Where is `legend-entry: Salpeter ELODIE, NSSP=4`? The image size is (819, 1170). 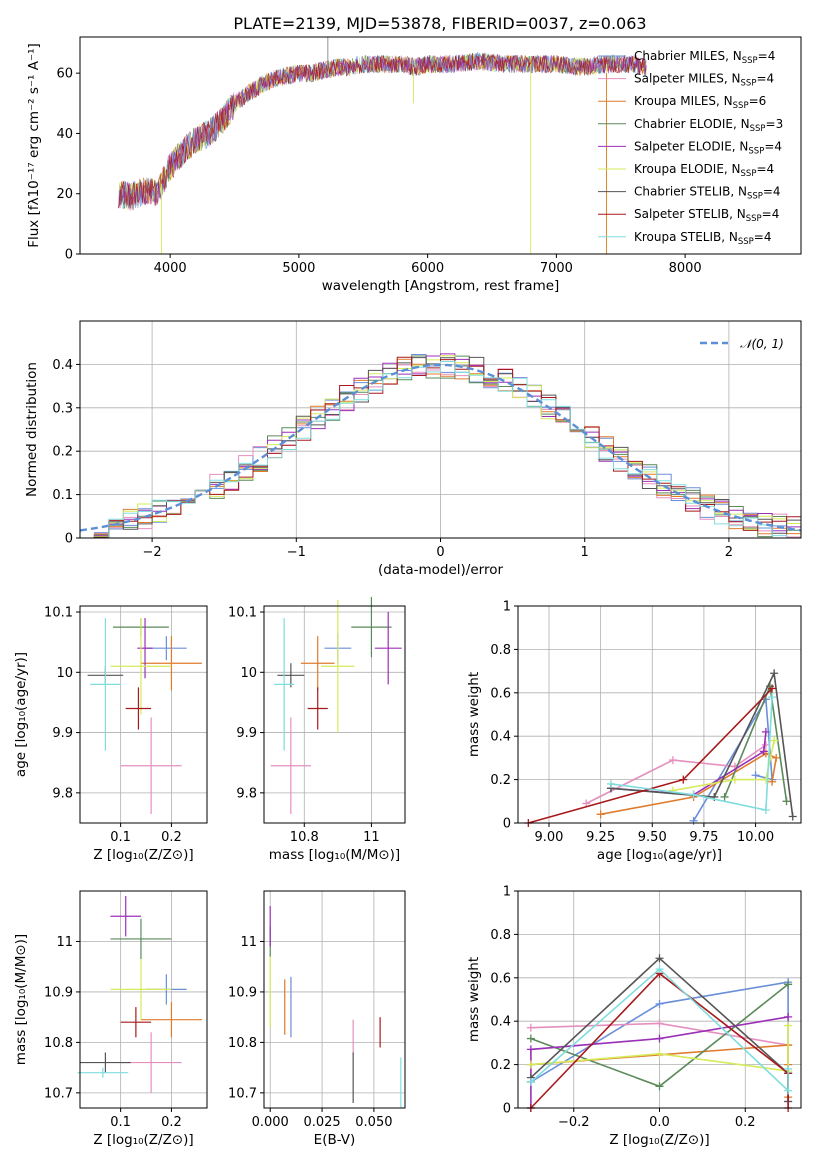 legend-entry: Salpeter ELODIE, NSSP=4 is located at coordinates (708, 147).